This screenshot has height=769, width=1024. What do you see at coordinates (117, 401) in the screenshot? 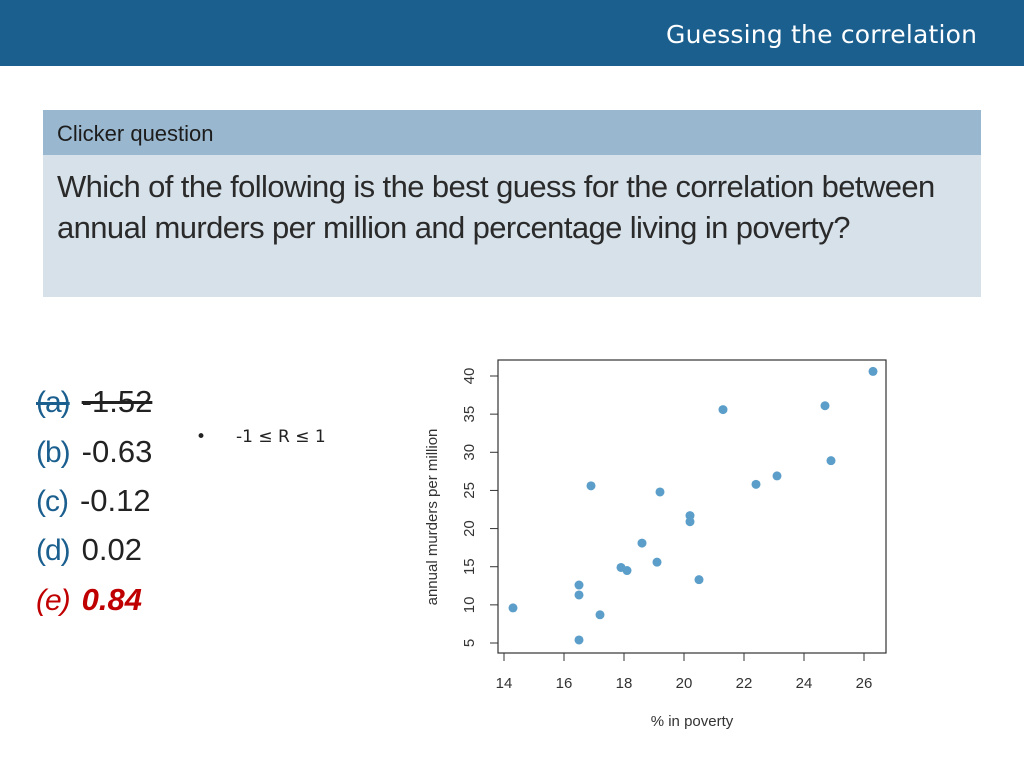
I see `answer-value: -1.52` at bounding box center [117, 401].